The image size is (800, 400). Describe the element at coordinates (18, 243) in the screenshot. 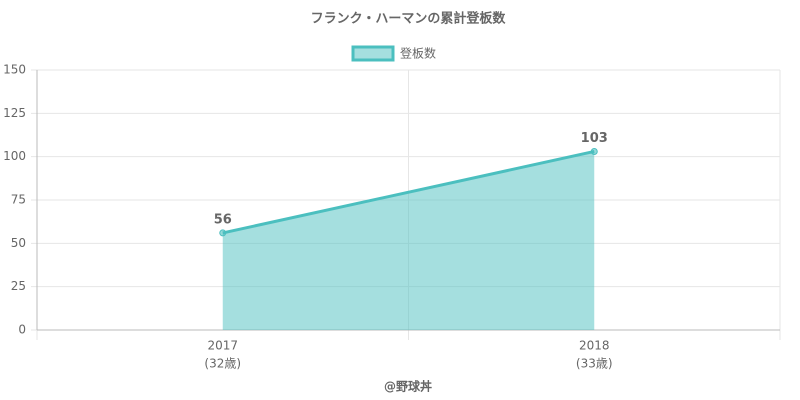

I see `y-tick-label: 50` at that location.